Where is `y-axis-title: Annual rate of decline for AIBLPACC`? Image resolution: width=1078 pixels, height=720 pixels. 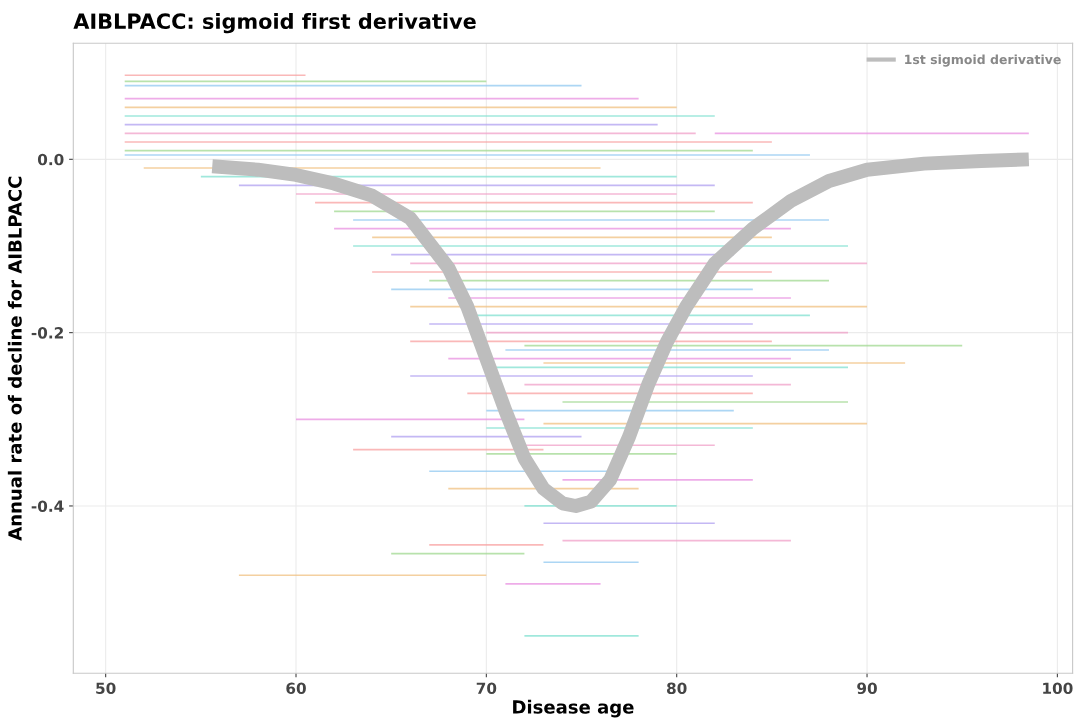
y-axis-title: Annual rate of decline for AIBLPACC is located at coordinates (14, 358).